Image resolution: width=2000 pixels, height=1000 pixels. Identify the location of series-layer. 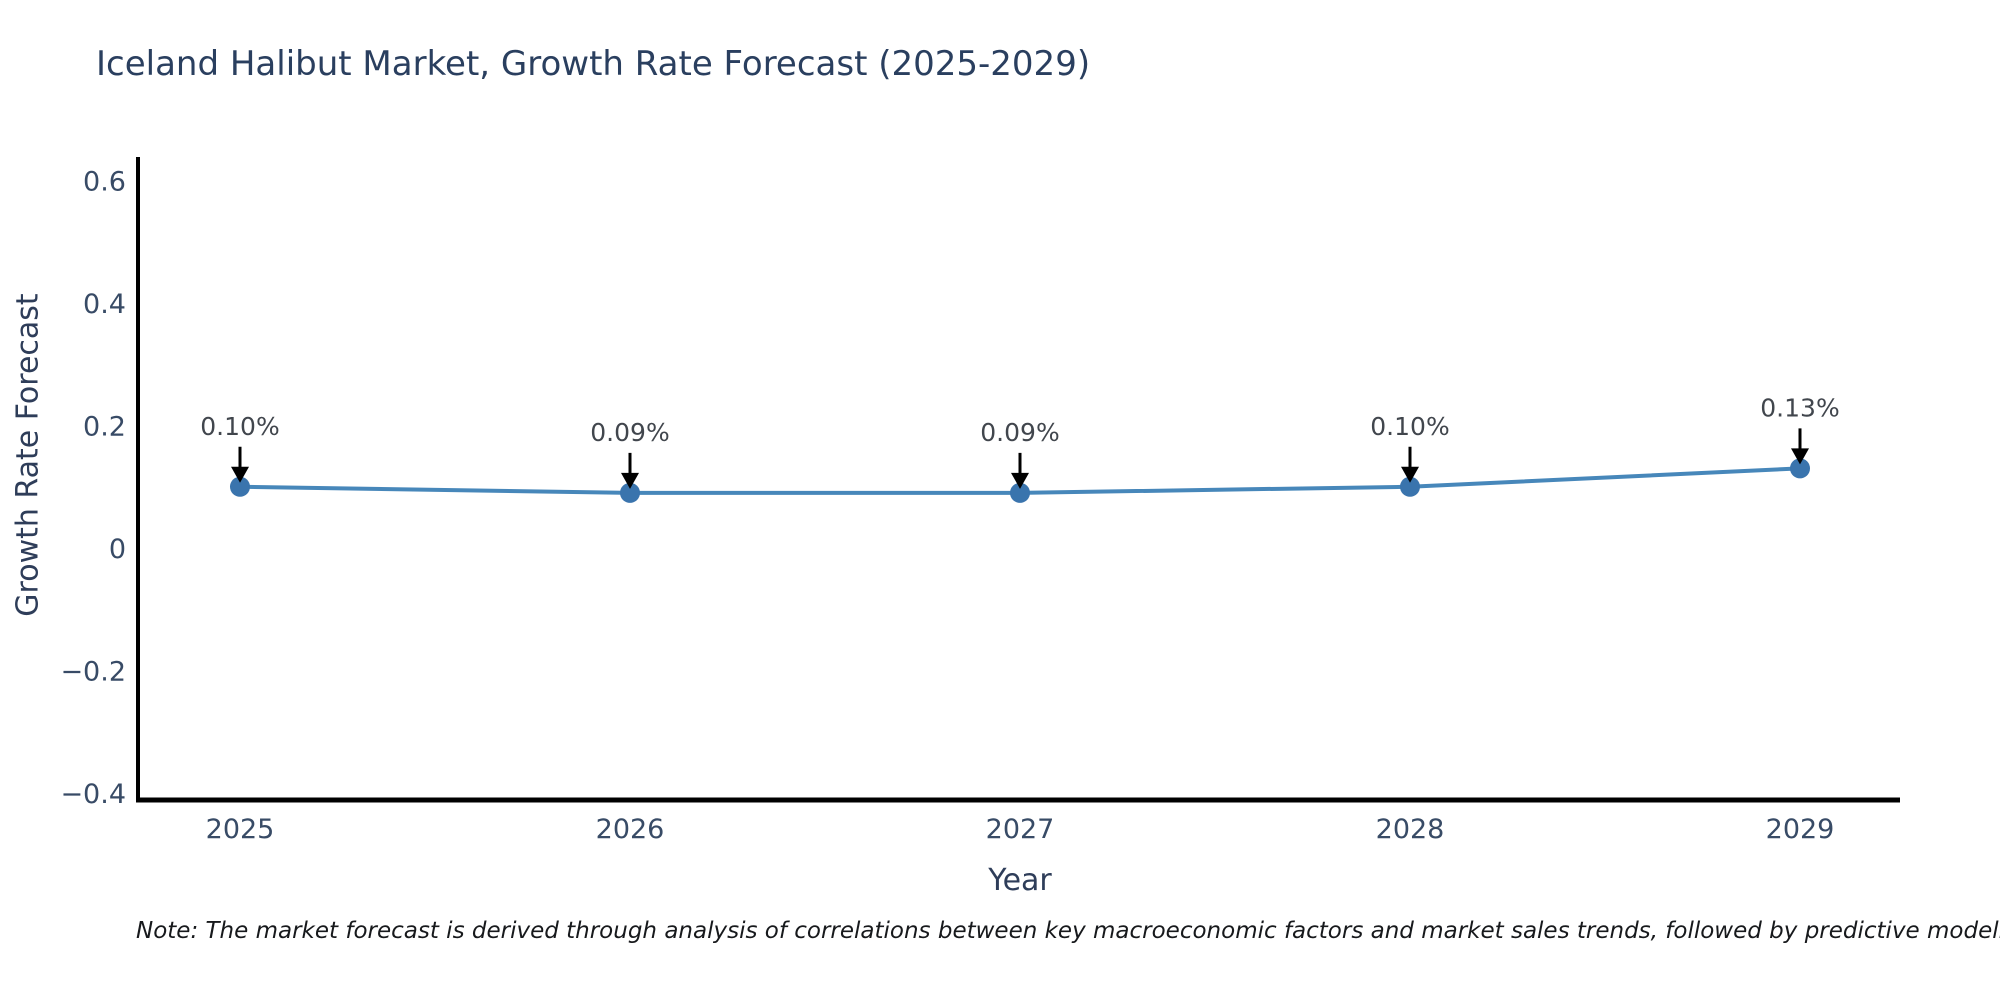
(1020, 480).